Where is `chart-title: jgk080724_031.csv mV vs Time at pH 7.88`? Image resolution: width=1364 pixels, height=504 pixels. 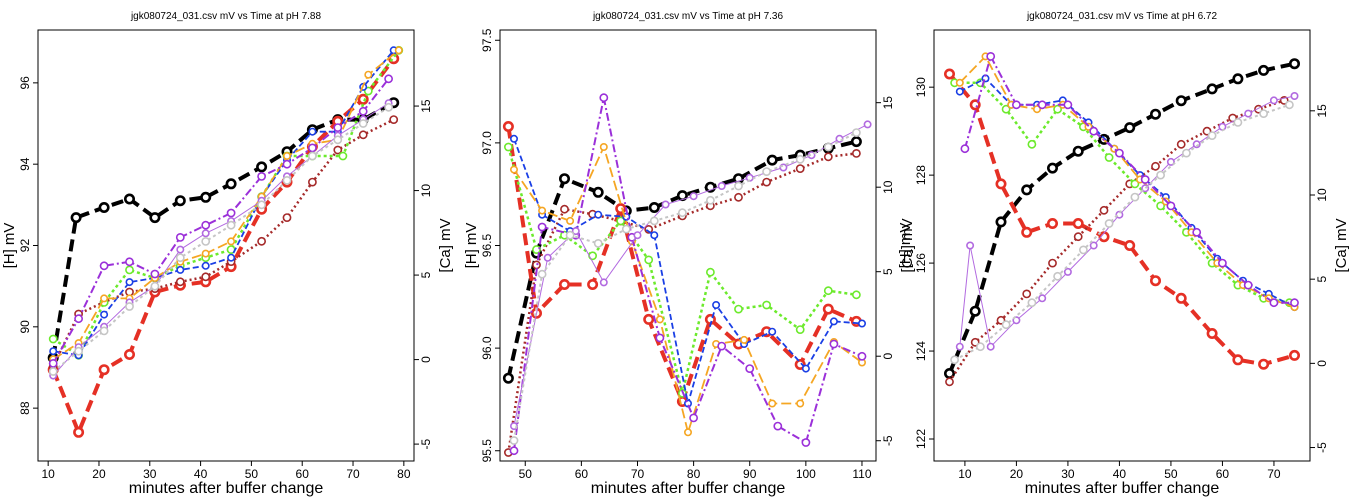 chart-title: jgk080724_031.csv mV vs Time at pH 7.88 is located at coordinates (226, 16).